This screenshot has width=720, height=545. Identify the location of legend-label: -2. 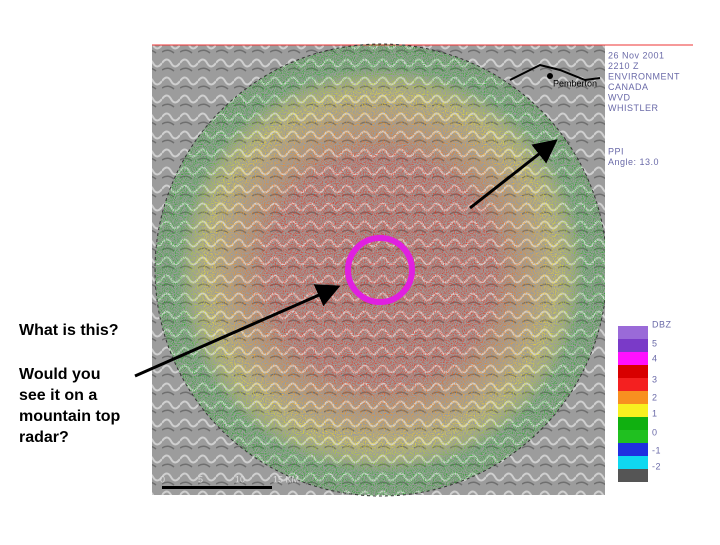
(656, 466).